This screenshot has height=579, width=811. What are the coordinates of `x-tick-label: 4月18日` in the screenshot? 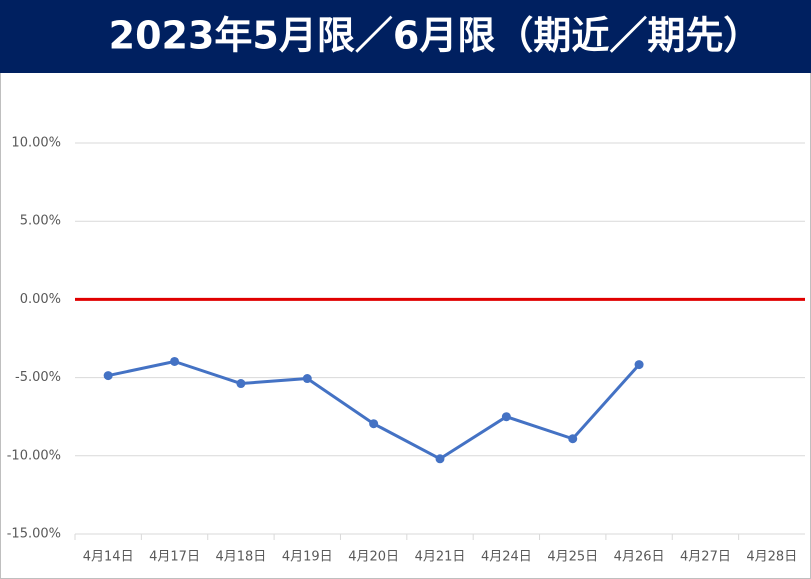 It's located at (240, 557).